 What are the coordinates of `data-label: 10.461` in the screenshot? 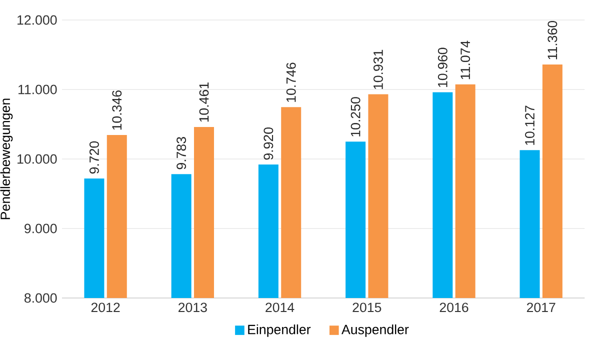 It's located at (204, 102).